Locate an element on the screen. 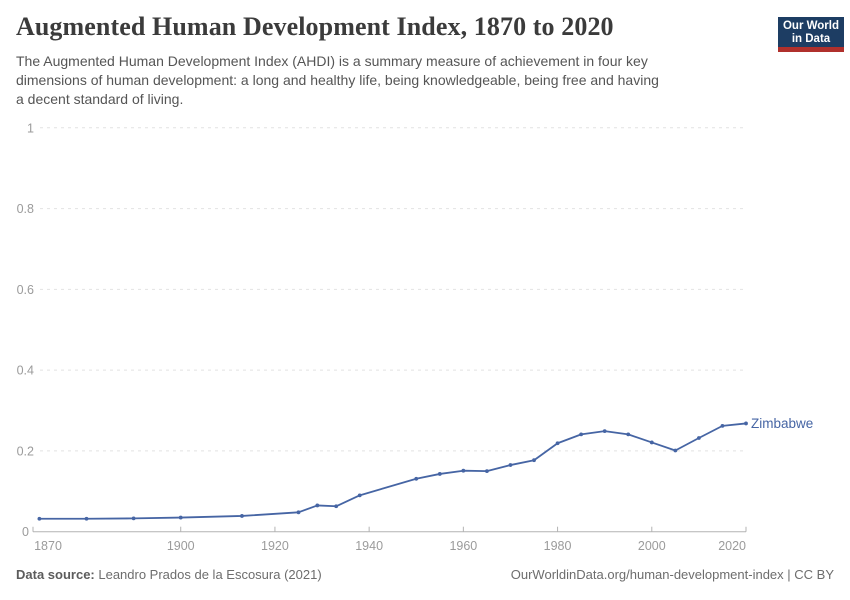 The width and height of the screenshot is (850, 600). x-tick-label: 1920 is located at coordinates (275, 546).